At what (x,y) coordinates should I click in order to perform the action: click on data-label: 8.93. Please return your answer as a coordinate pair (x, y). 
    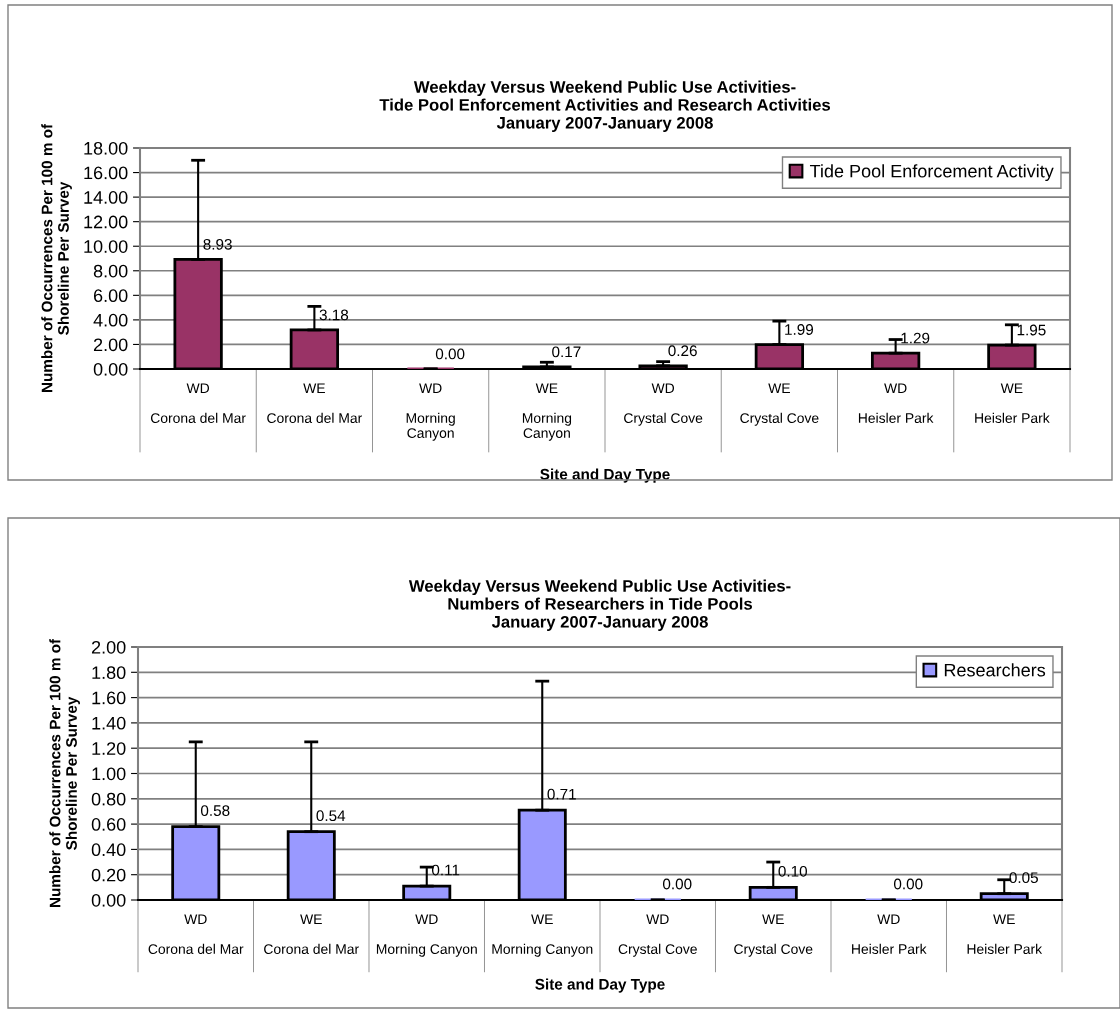
    Looking at the image, I should click on (217, 244).